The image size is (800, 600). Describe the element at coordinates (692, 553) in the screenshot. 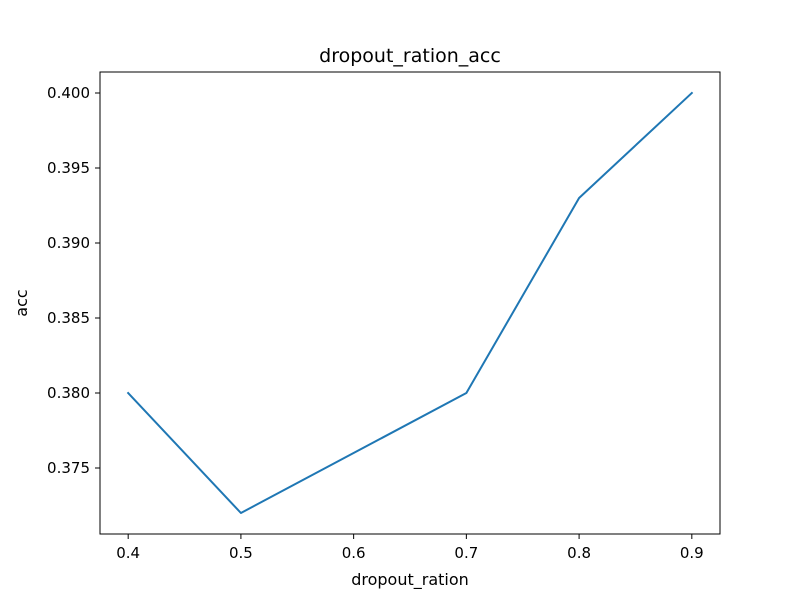

I see `x-tick-label: 0.9` at that location.